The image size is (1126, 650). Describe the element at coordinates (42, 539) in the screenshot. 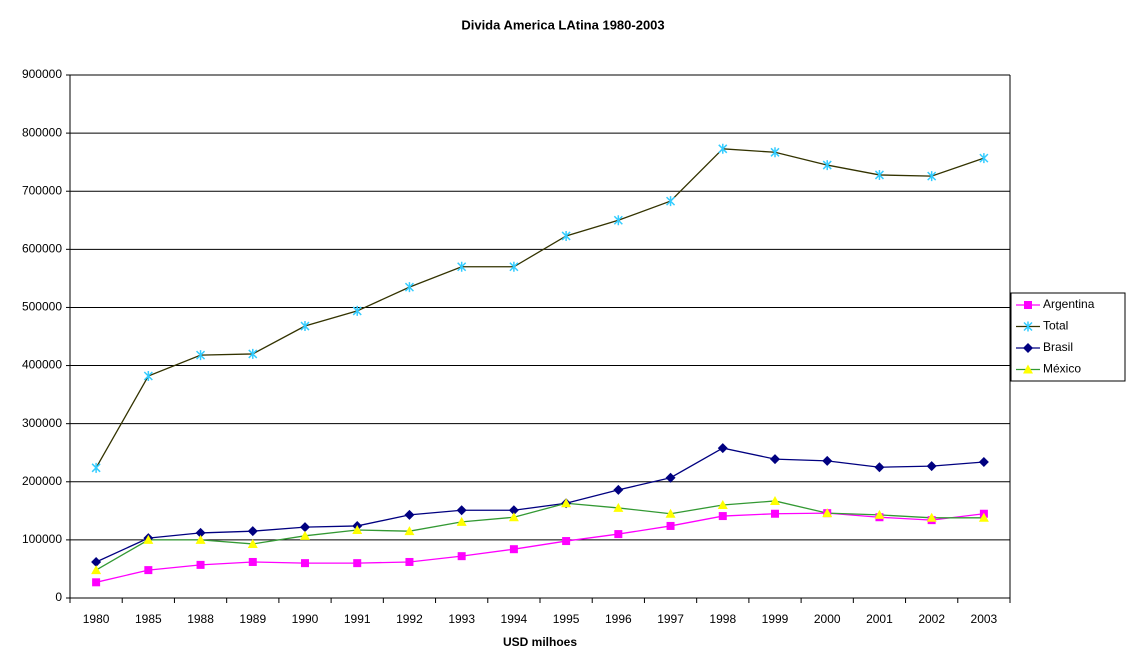

I see `y-tick-label: 100000` at that location.